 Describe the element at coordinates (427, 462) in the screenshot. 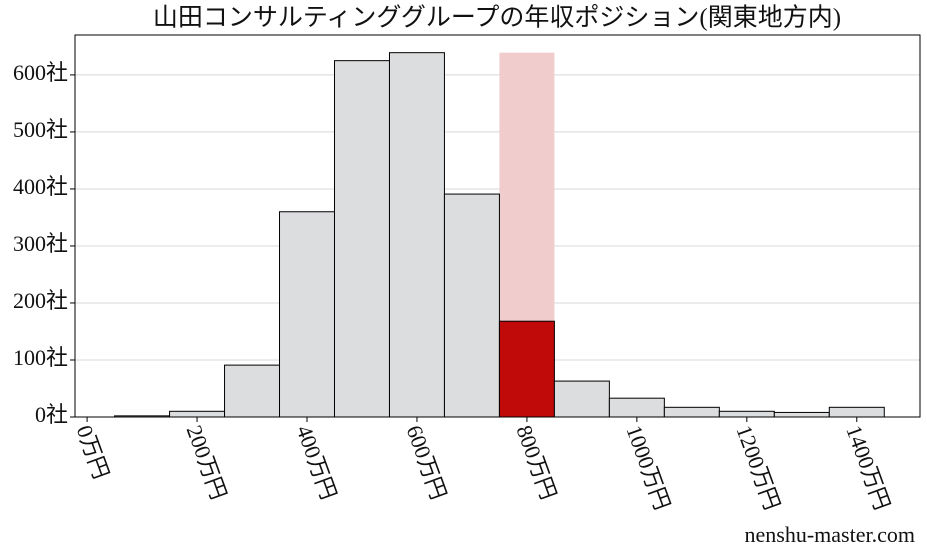

I see `x-tick-label: 600万円` at that location.